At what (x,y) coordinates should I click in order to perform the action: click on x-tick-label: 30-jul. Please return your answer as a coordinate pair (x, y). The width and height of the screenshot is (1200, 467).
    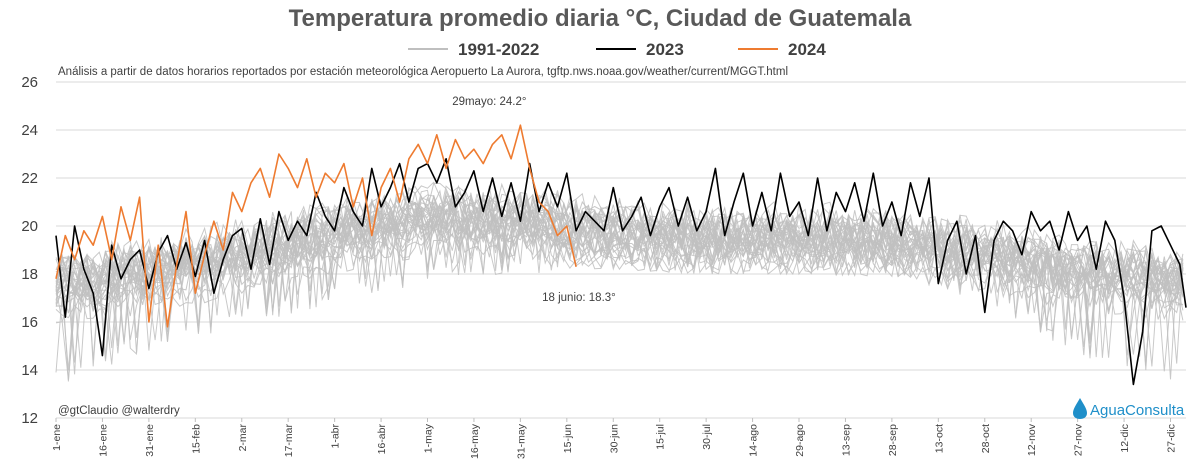
    Looking at the image, I should click on (707, 437).